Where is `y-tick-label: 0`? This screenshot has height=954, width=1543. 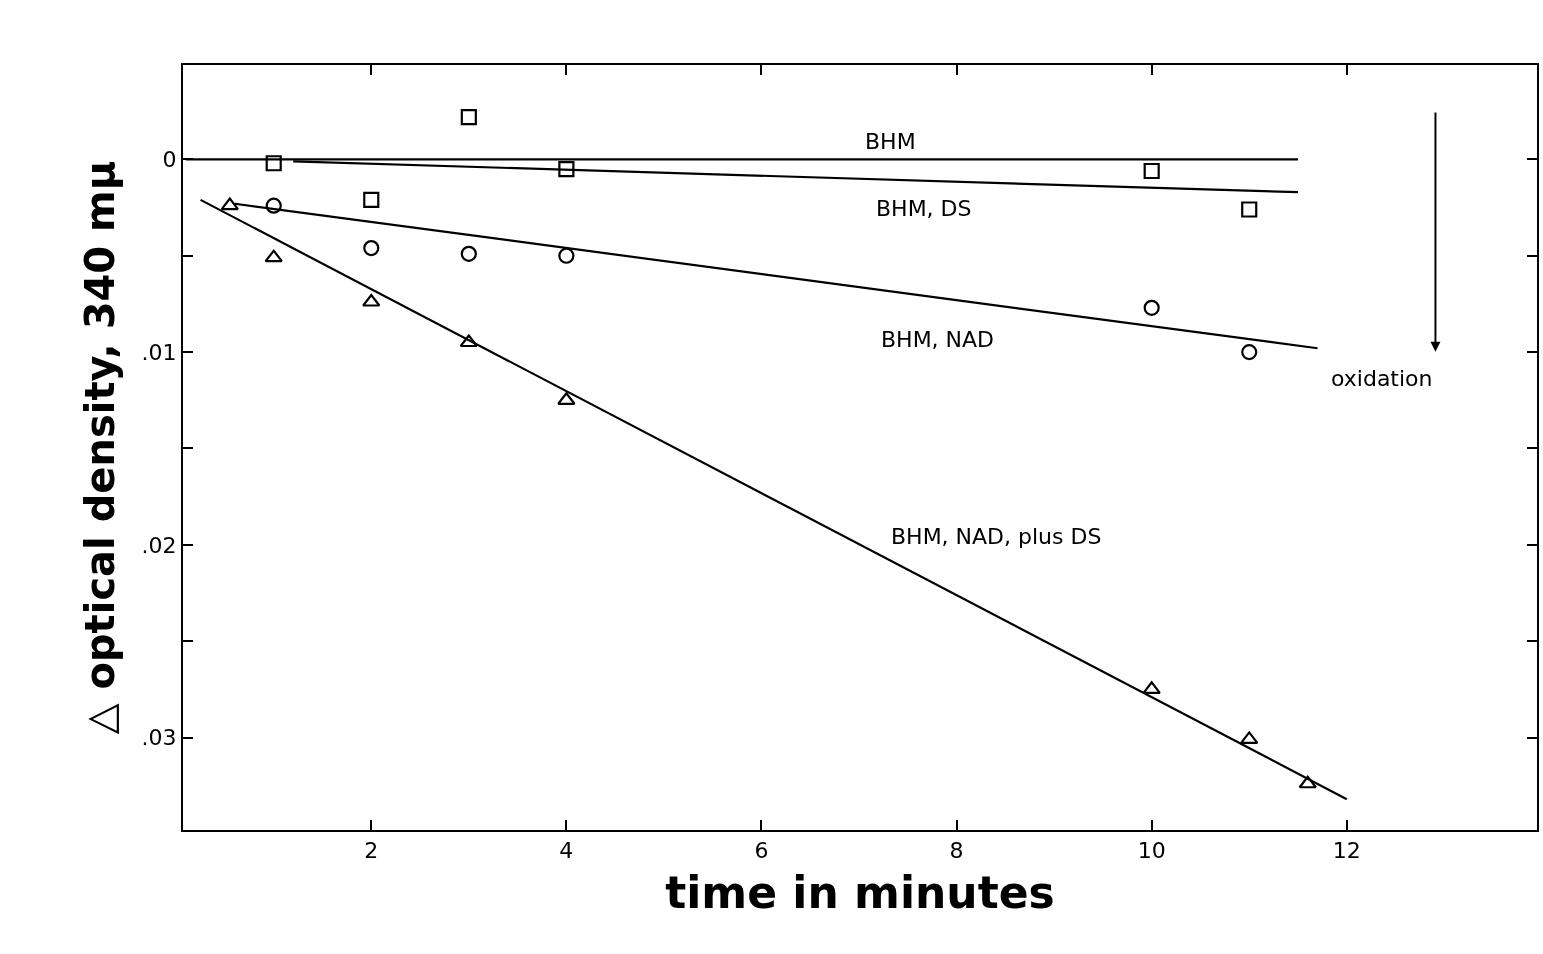
y-tick-label: 0 is located at coordinates (169, 160).